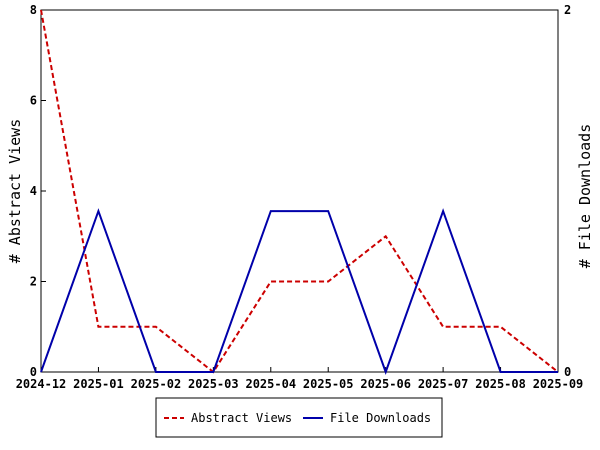 This screenshot has height=450, width=600. Describe the element at coordinates (98, 384) in the screenshot. I see `x-tick-label: 2025-01` at that location.